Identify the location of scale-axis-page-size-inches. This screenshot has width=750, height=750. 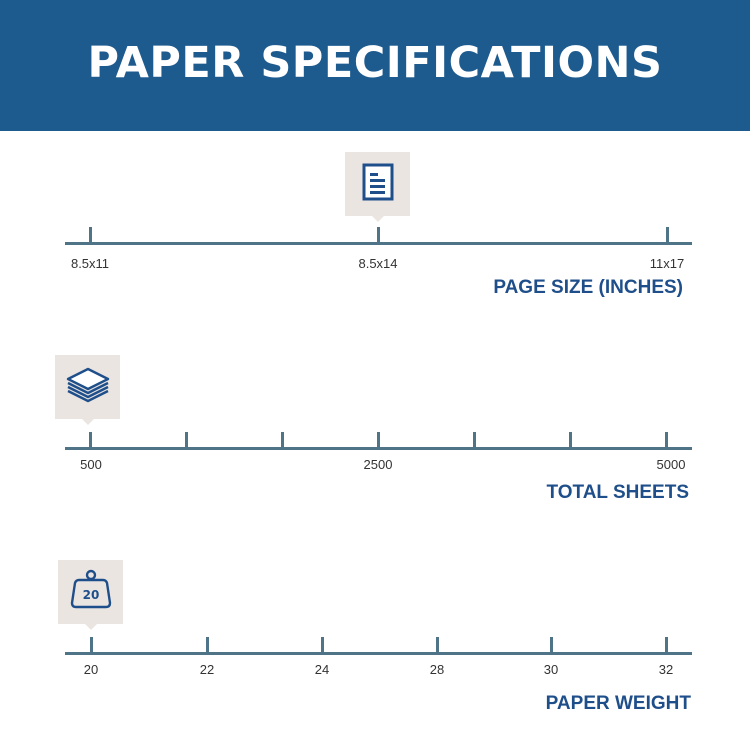
(378, 243).